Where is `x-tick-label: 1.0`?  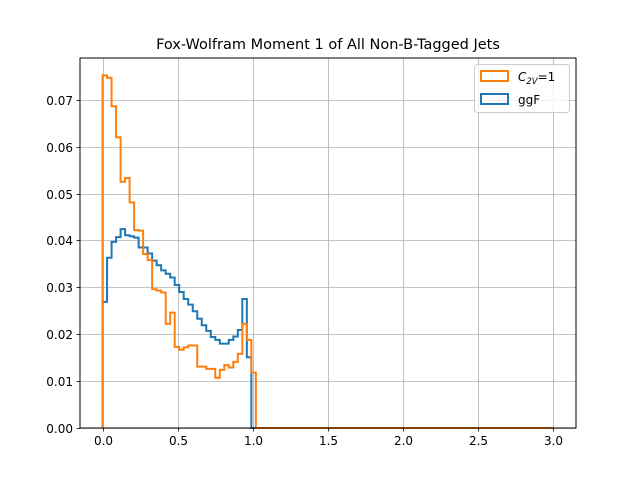 x-tick-label: 1.0 is located at coordinates (253, 441).